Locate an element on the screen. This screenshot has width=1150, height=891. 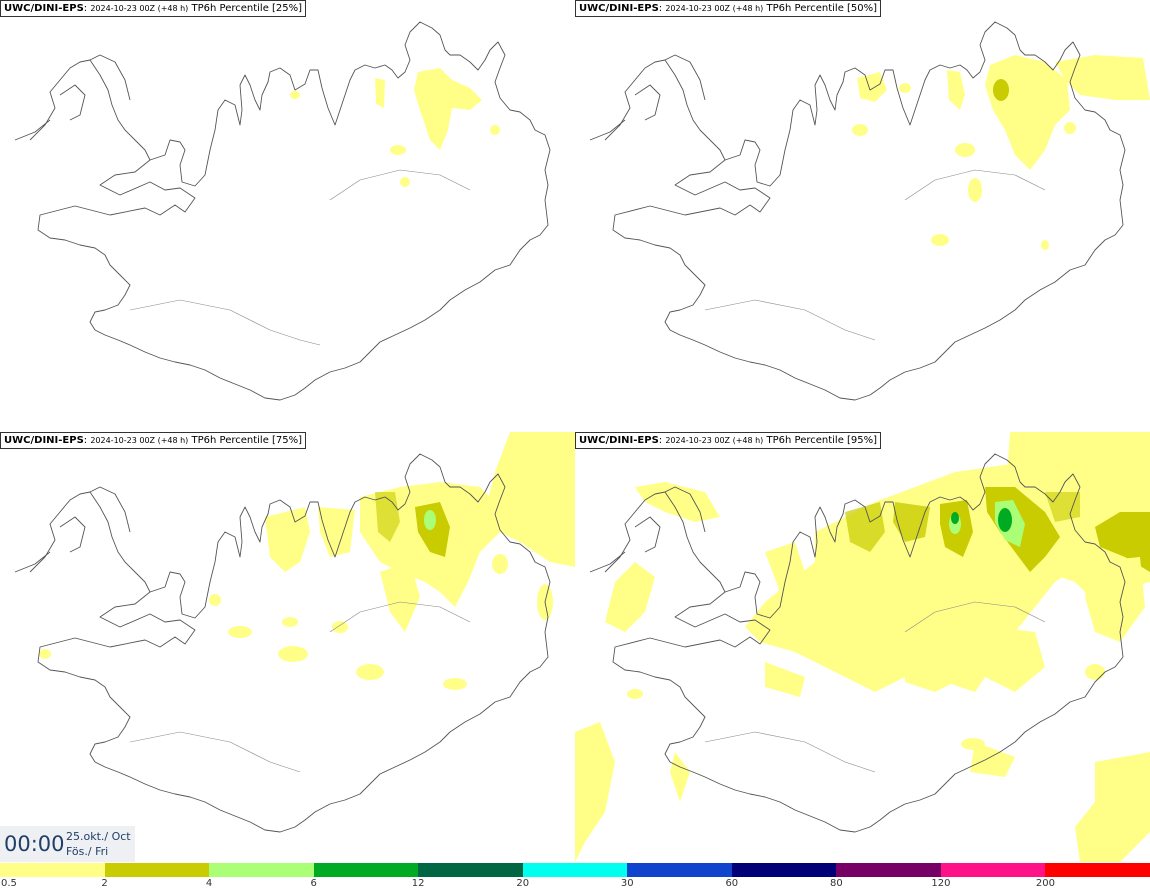
valid-time-box: 00:00 25.okt./ Oct Fös./ Fri is located at coordinates (67, 844).